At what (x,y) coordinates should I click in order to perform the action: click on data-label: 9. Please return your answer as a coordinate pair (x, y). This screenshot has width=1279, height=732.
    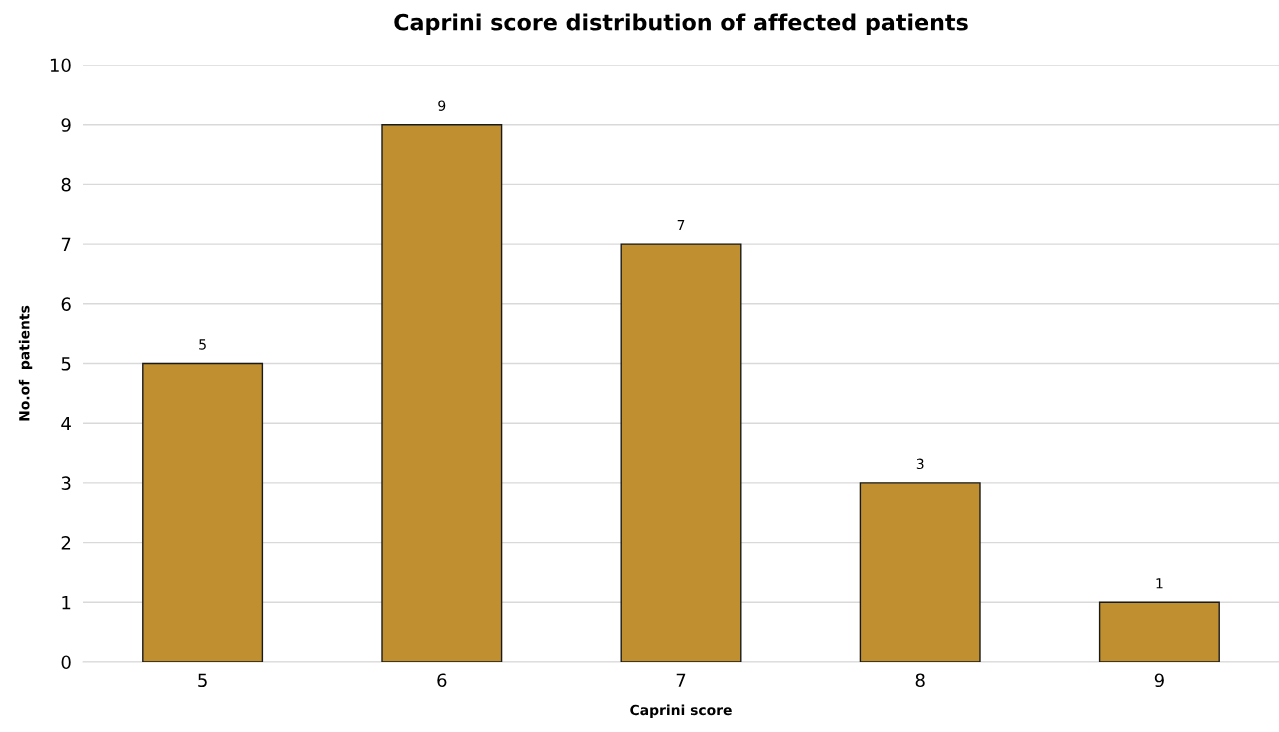
    Looking at the image, I should click on (442, 105).